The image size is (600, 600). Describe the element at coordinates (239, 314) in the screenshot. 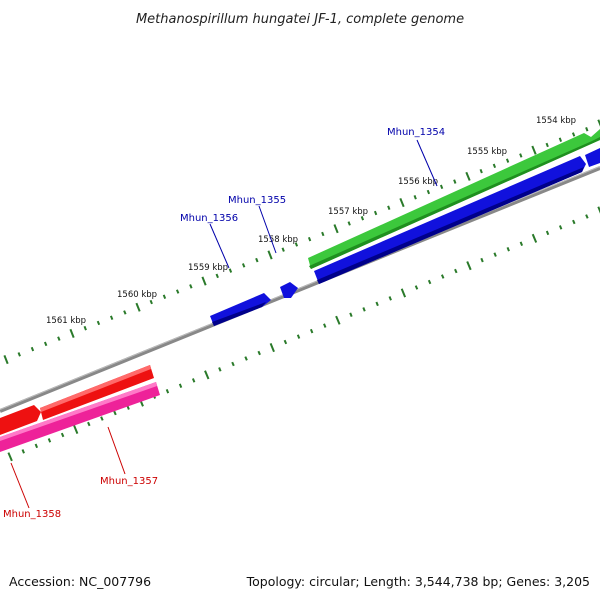

I see `cds-mhun-1356-shade` at that location.